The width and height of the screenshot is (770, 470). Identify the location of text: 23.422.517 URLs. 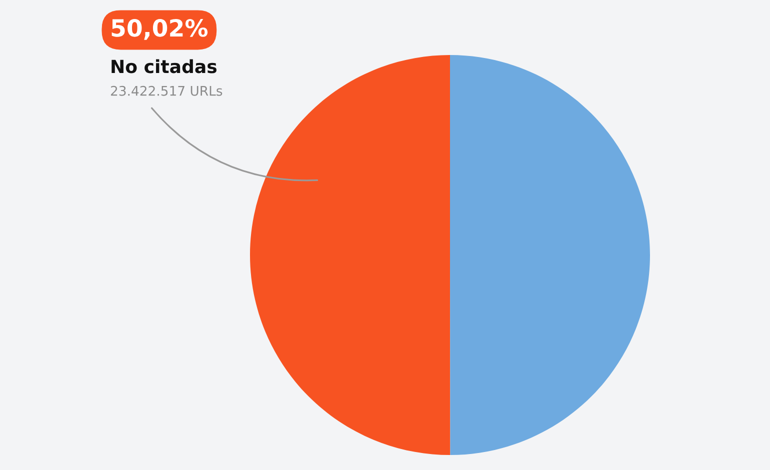
(166, 91).